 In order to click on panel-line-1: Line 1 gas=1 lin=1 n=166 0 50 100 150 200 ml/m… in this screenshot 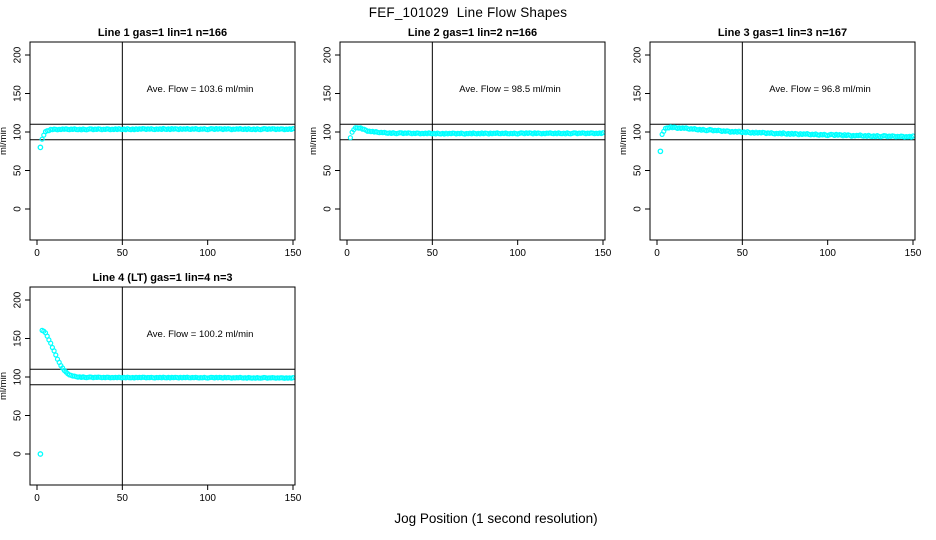, I will do `click(156, 146)`.